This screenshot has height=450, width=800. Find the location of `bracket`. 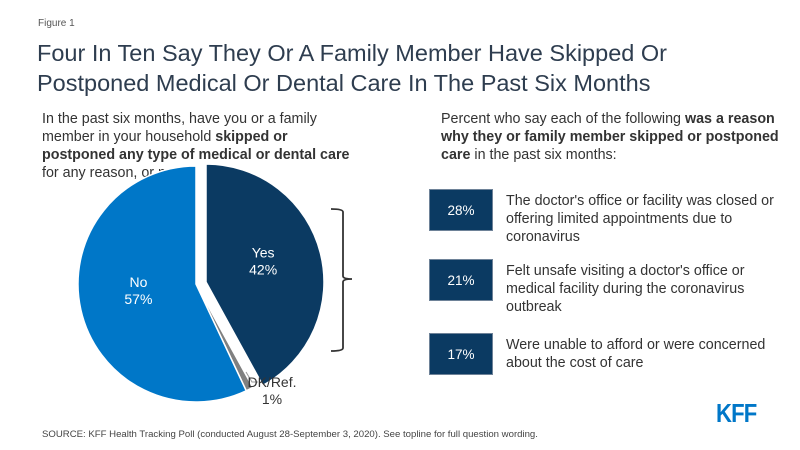

bracket is located at coordinates (341, 280).